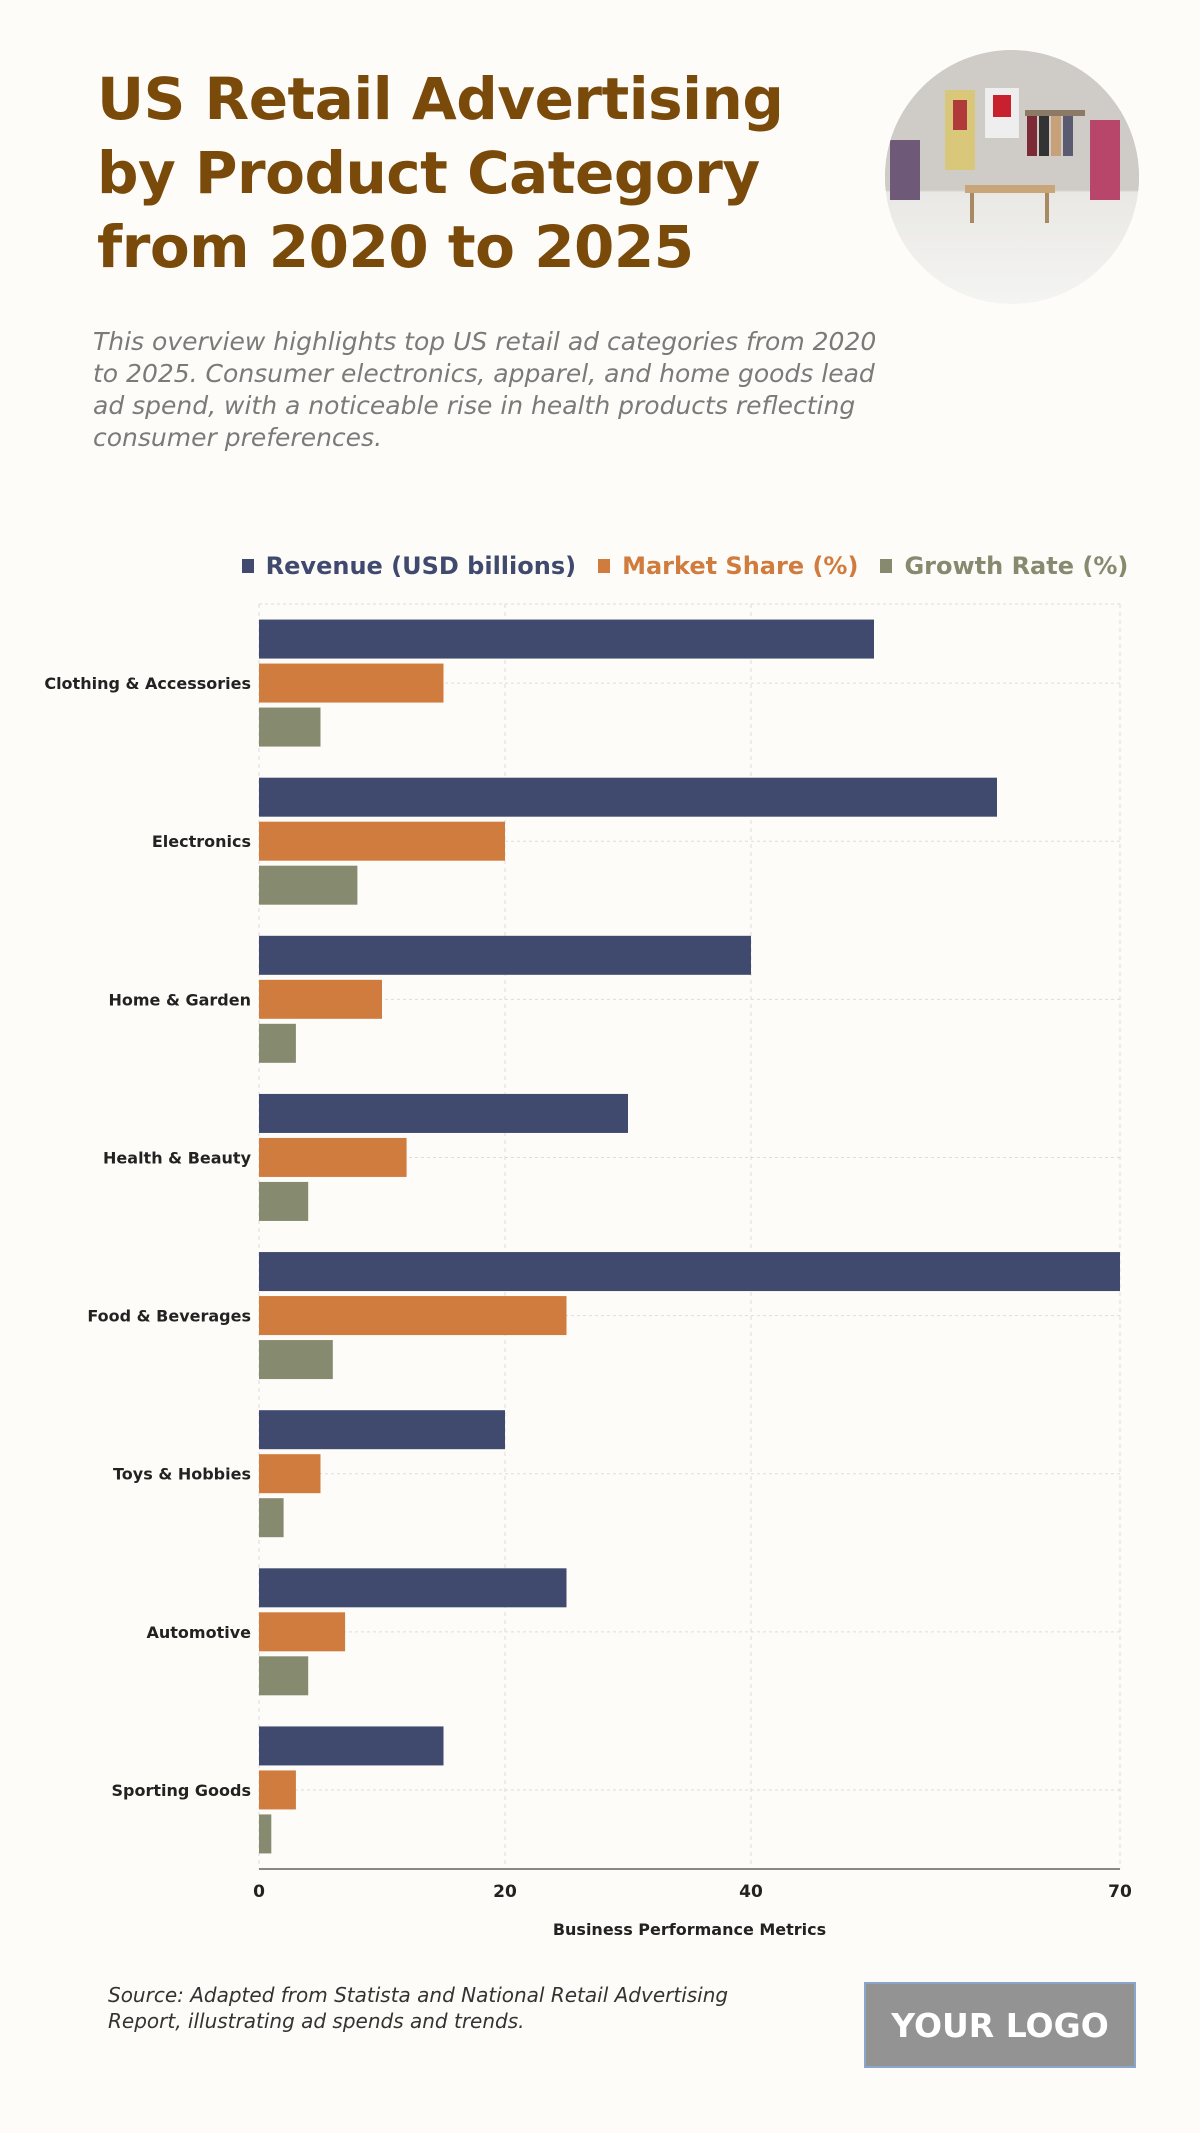 This screenshot has height=2133, width=1200. What do you see at coordinates (182, 1474) in the screenshot?
I see `category-label: Toys & Hobbies` at bounding box center [182, 1474].